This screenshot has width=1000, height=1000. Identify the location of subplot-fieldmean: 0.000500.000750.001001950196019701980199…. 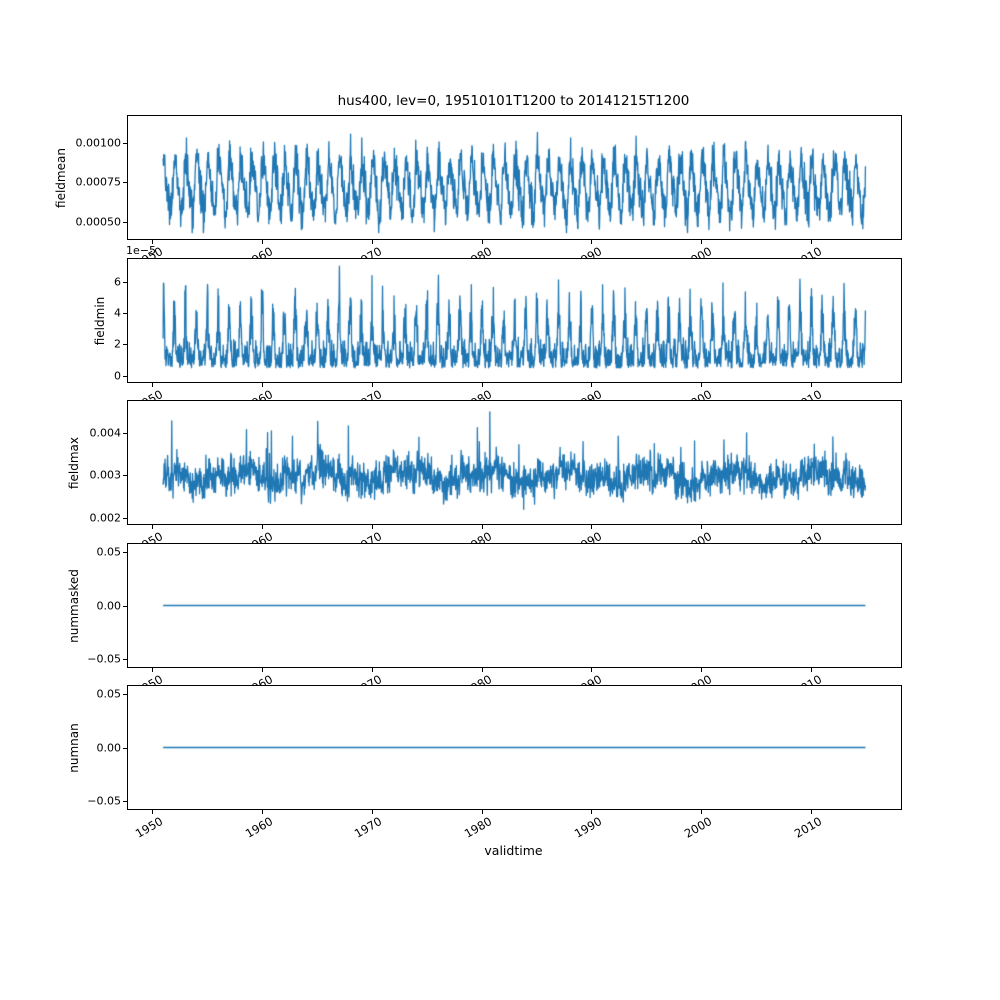
(478, 193).